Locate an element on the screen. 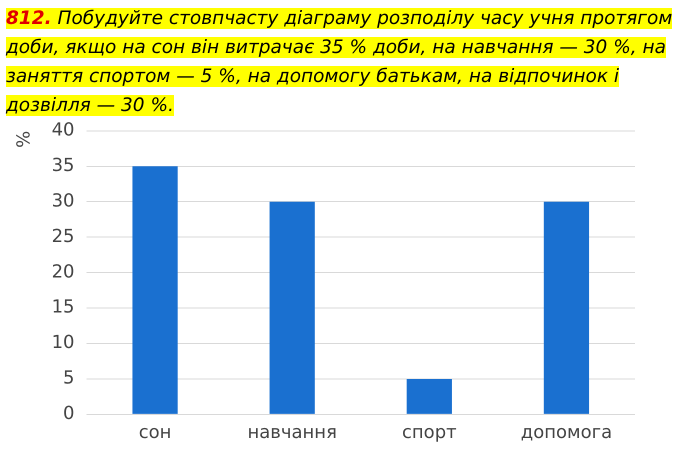  y-tick-label: 30 is located at coordinates (63, 201).